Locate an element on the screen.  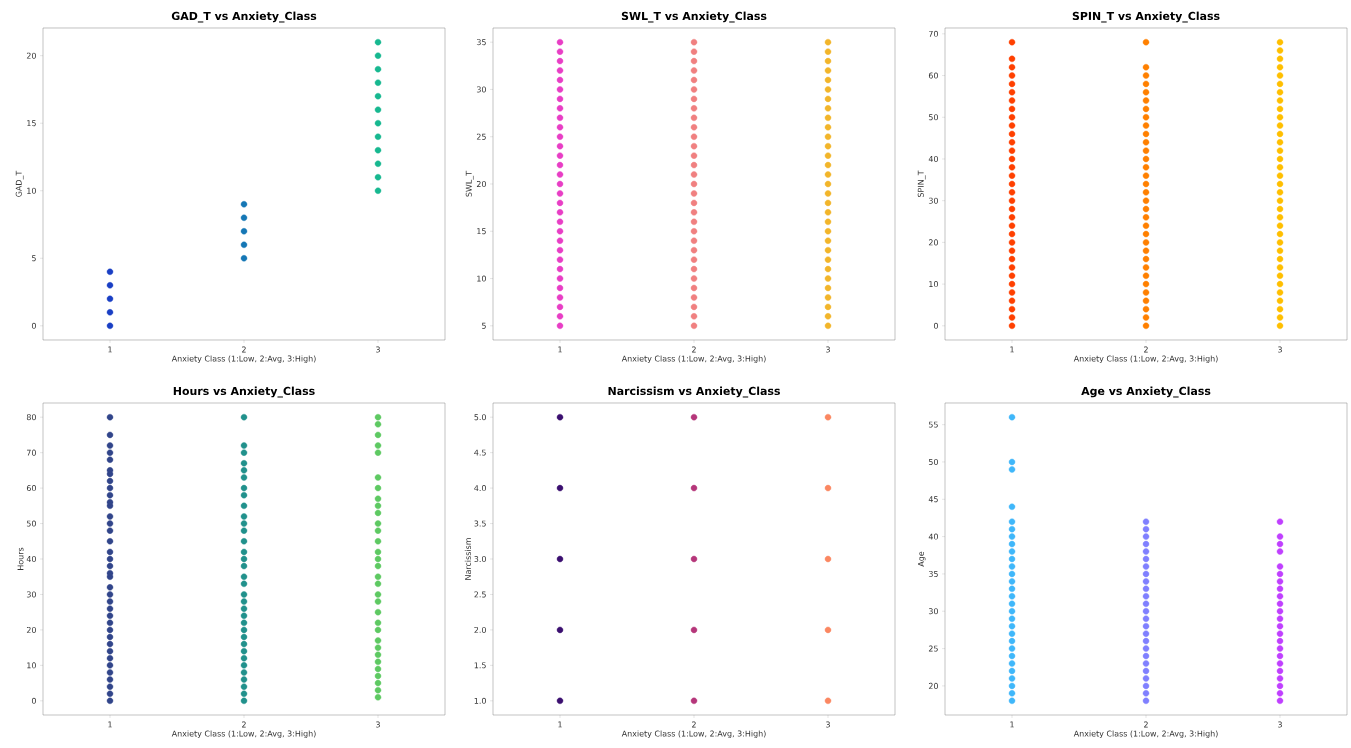
chart-title: Age vs Anxiety_Class is located at coordinates (1146, 392).